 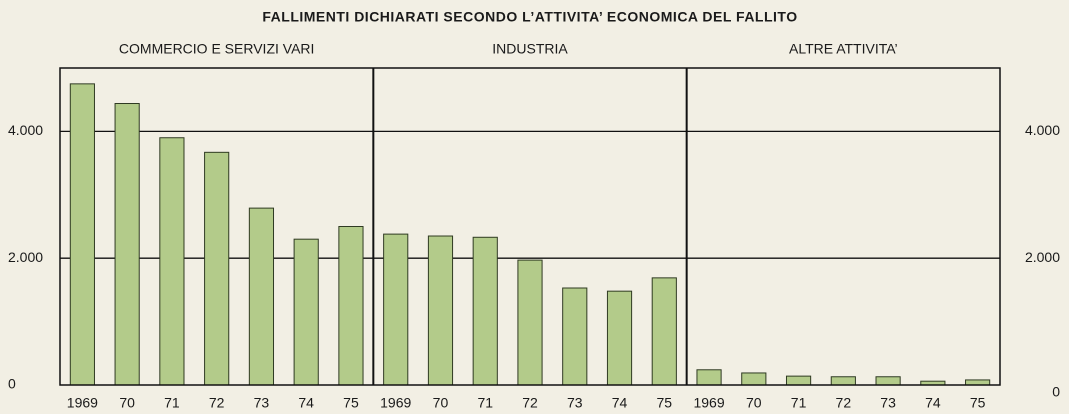 What do you see at coordinates (1042, 257) in the screenshot?
I see `y2-tick-label: 2.000` at bounding box center [1042, 257].